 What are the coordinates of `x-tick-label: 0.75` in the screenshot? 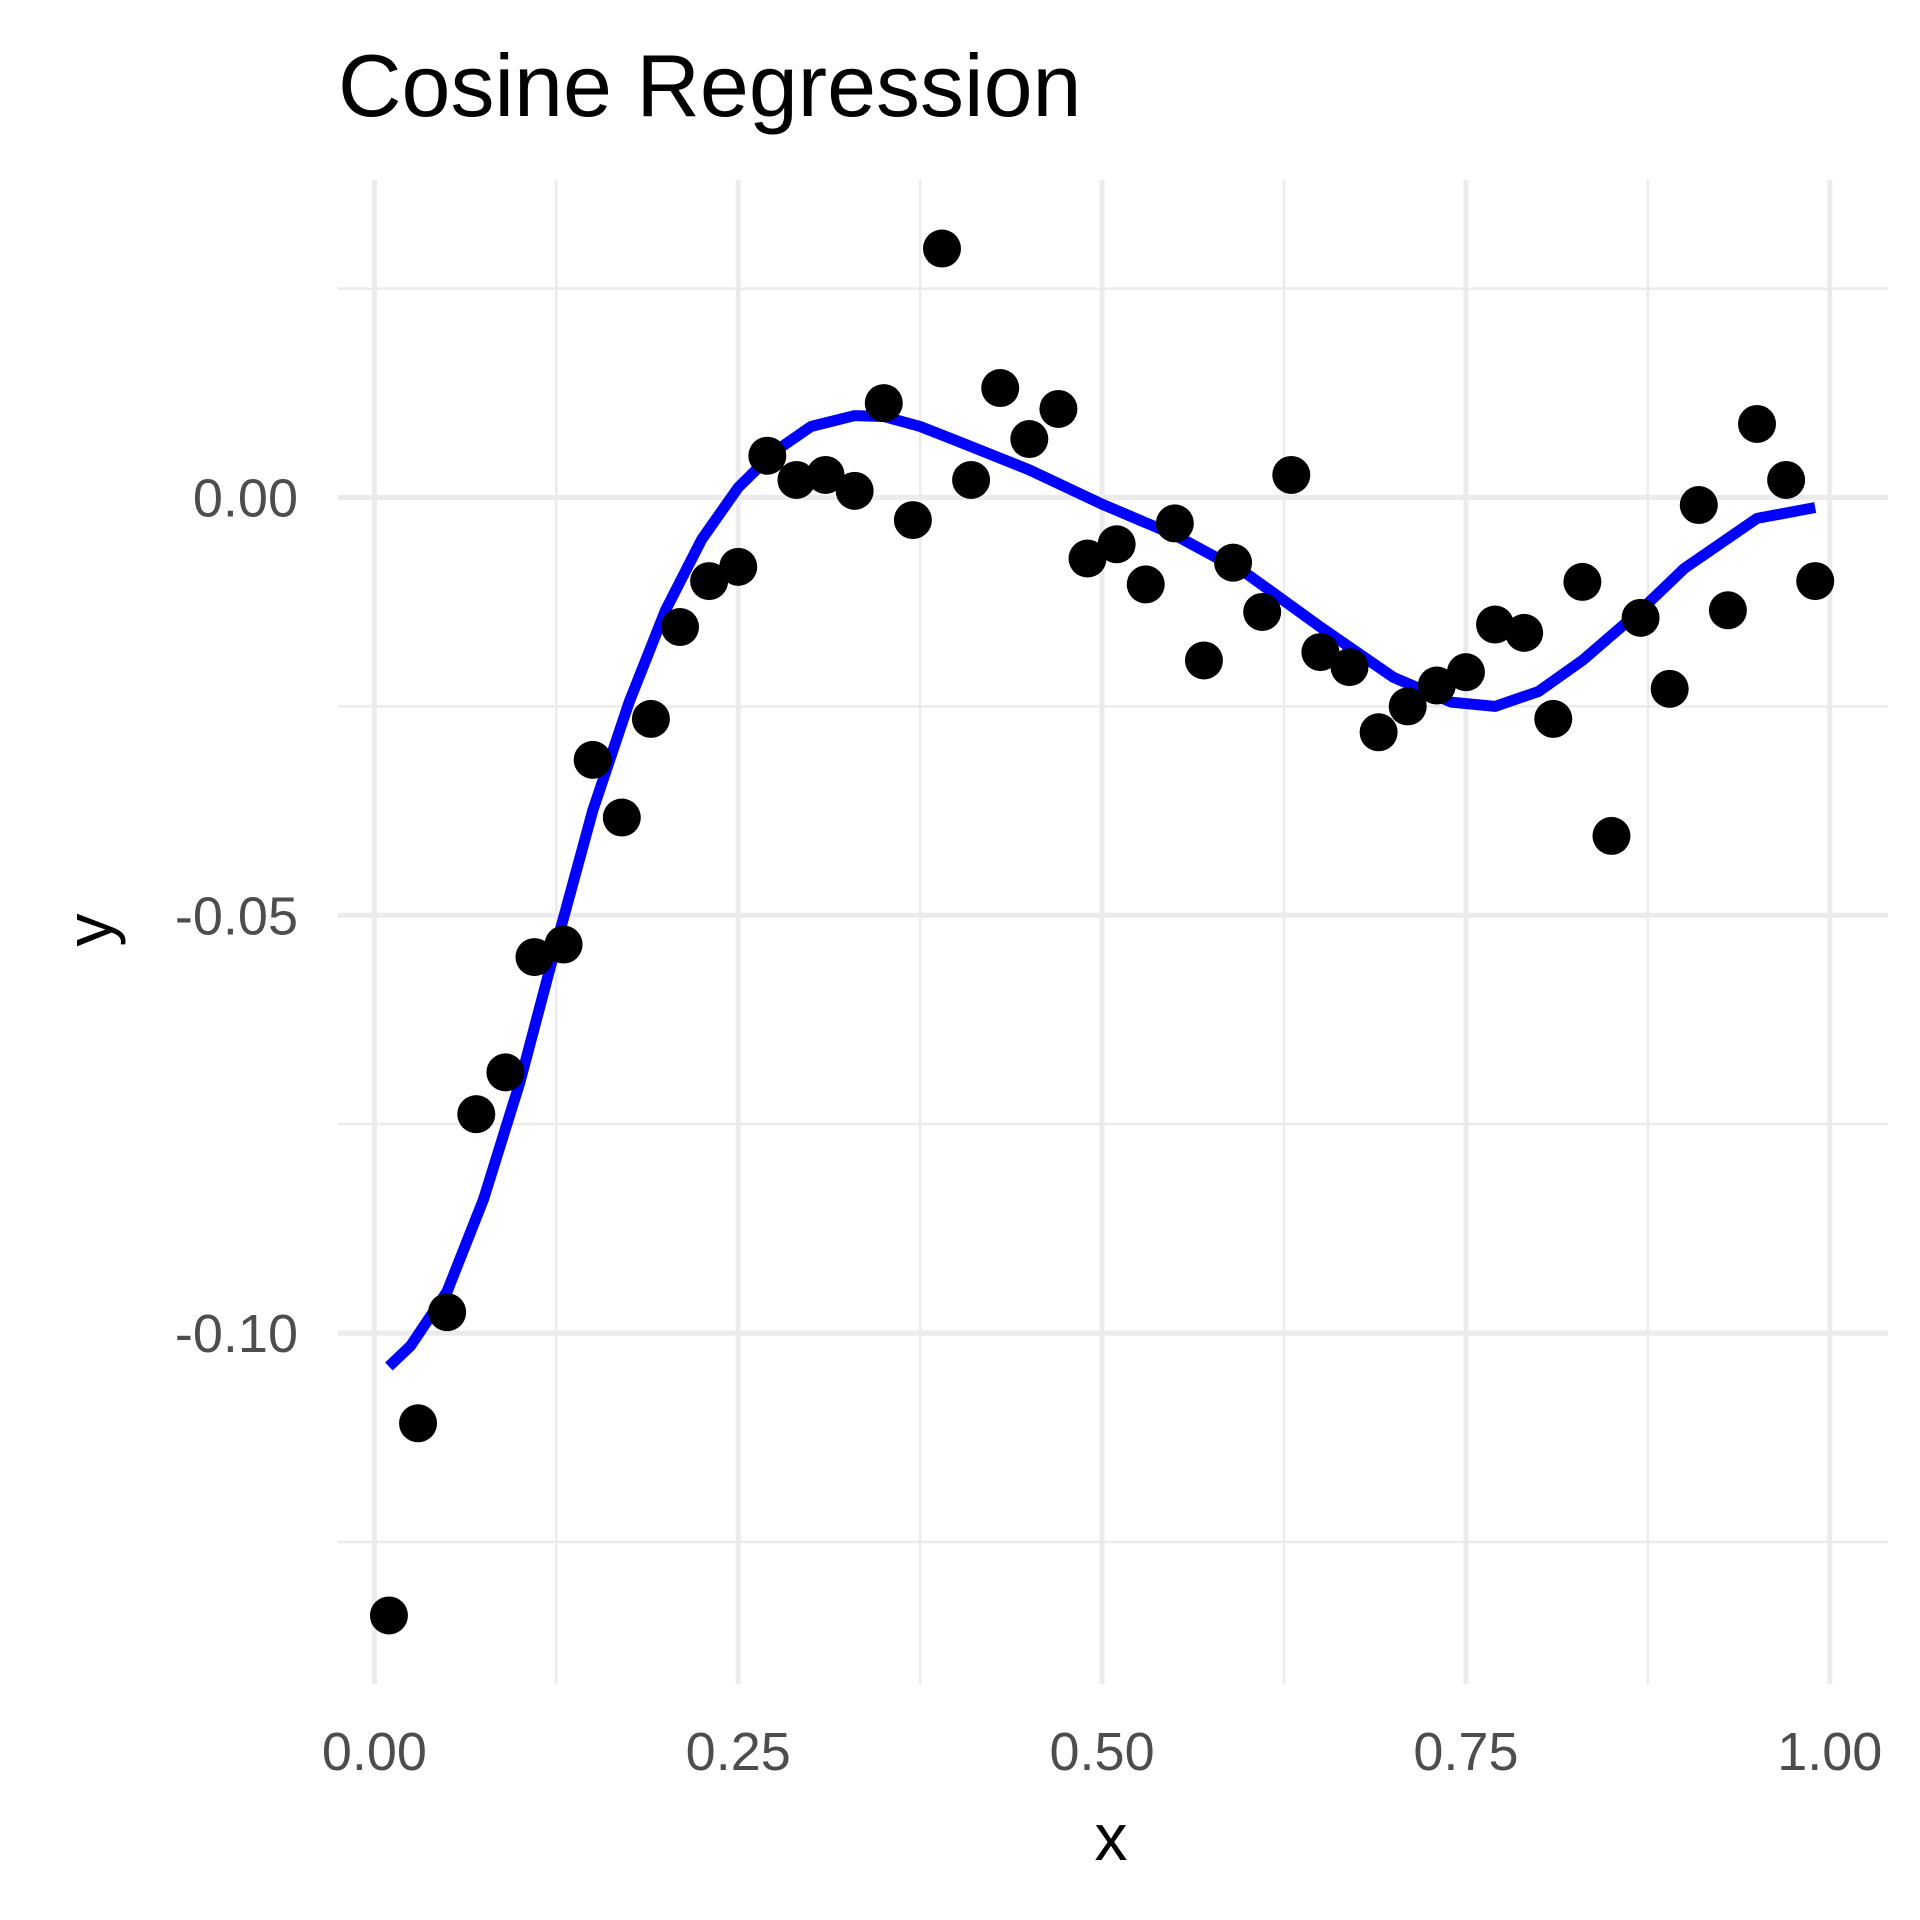 It's located at (1465, 1752).